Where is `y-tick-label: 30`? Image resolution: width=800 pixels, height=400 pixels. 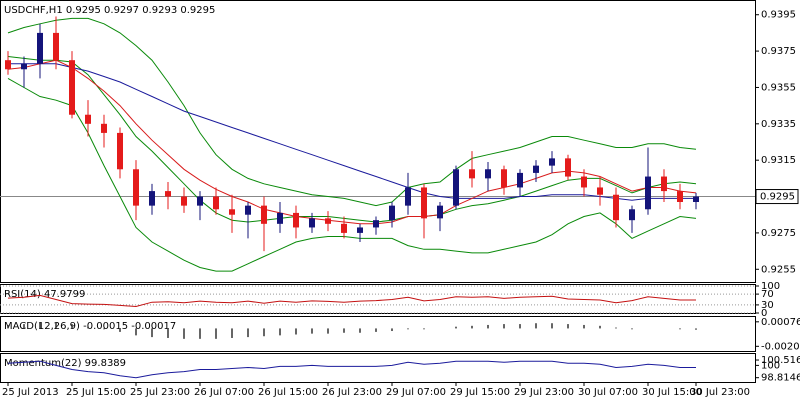 y-tick-label: 30 is located at coordinates (767, 305).